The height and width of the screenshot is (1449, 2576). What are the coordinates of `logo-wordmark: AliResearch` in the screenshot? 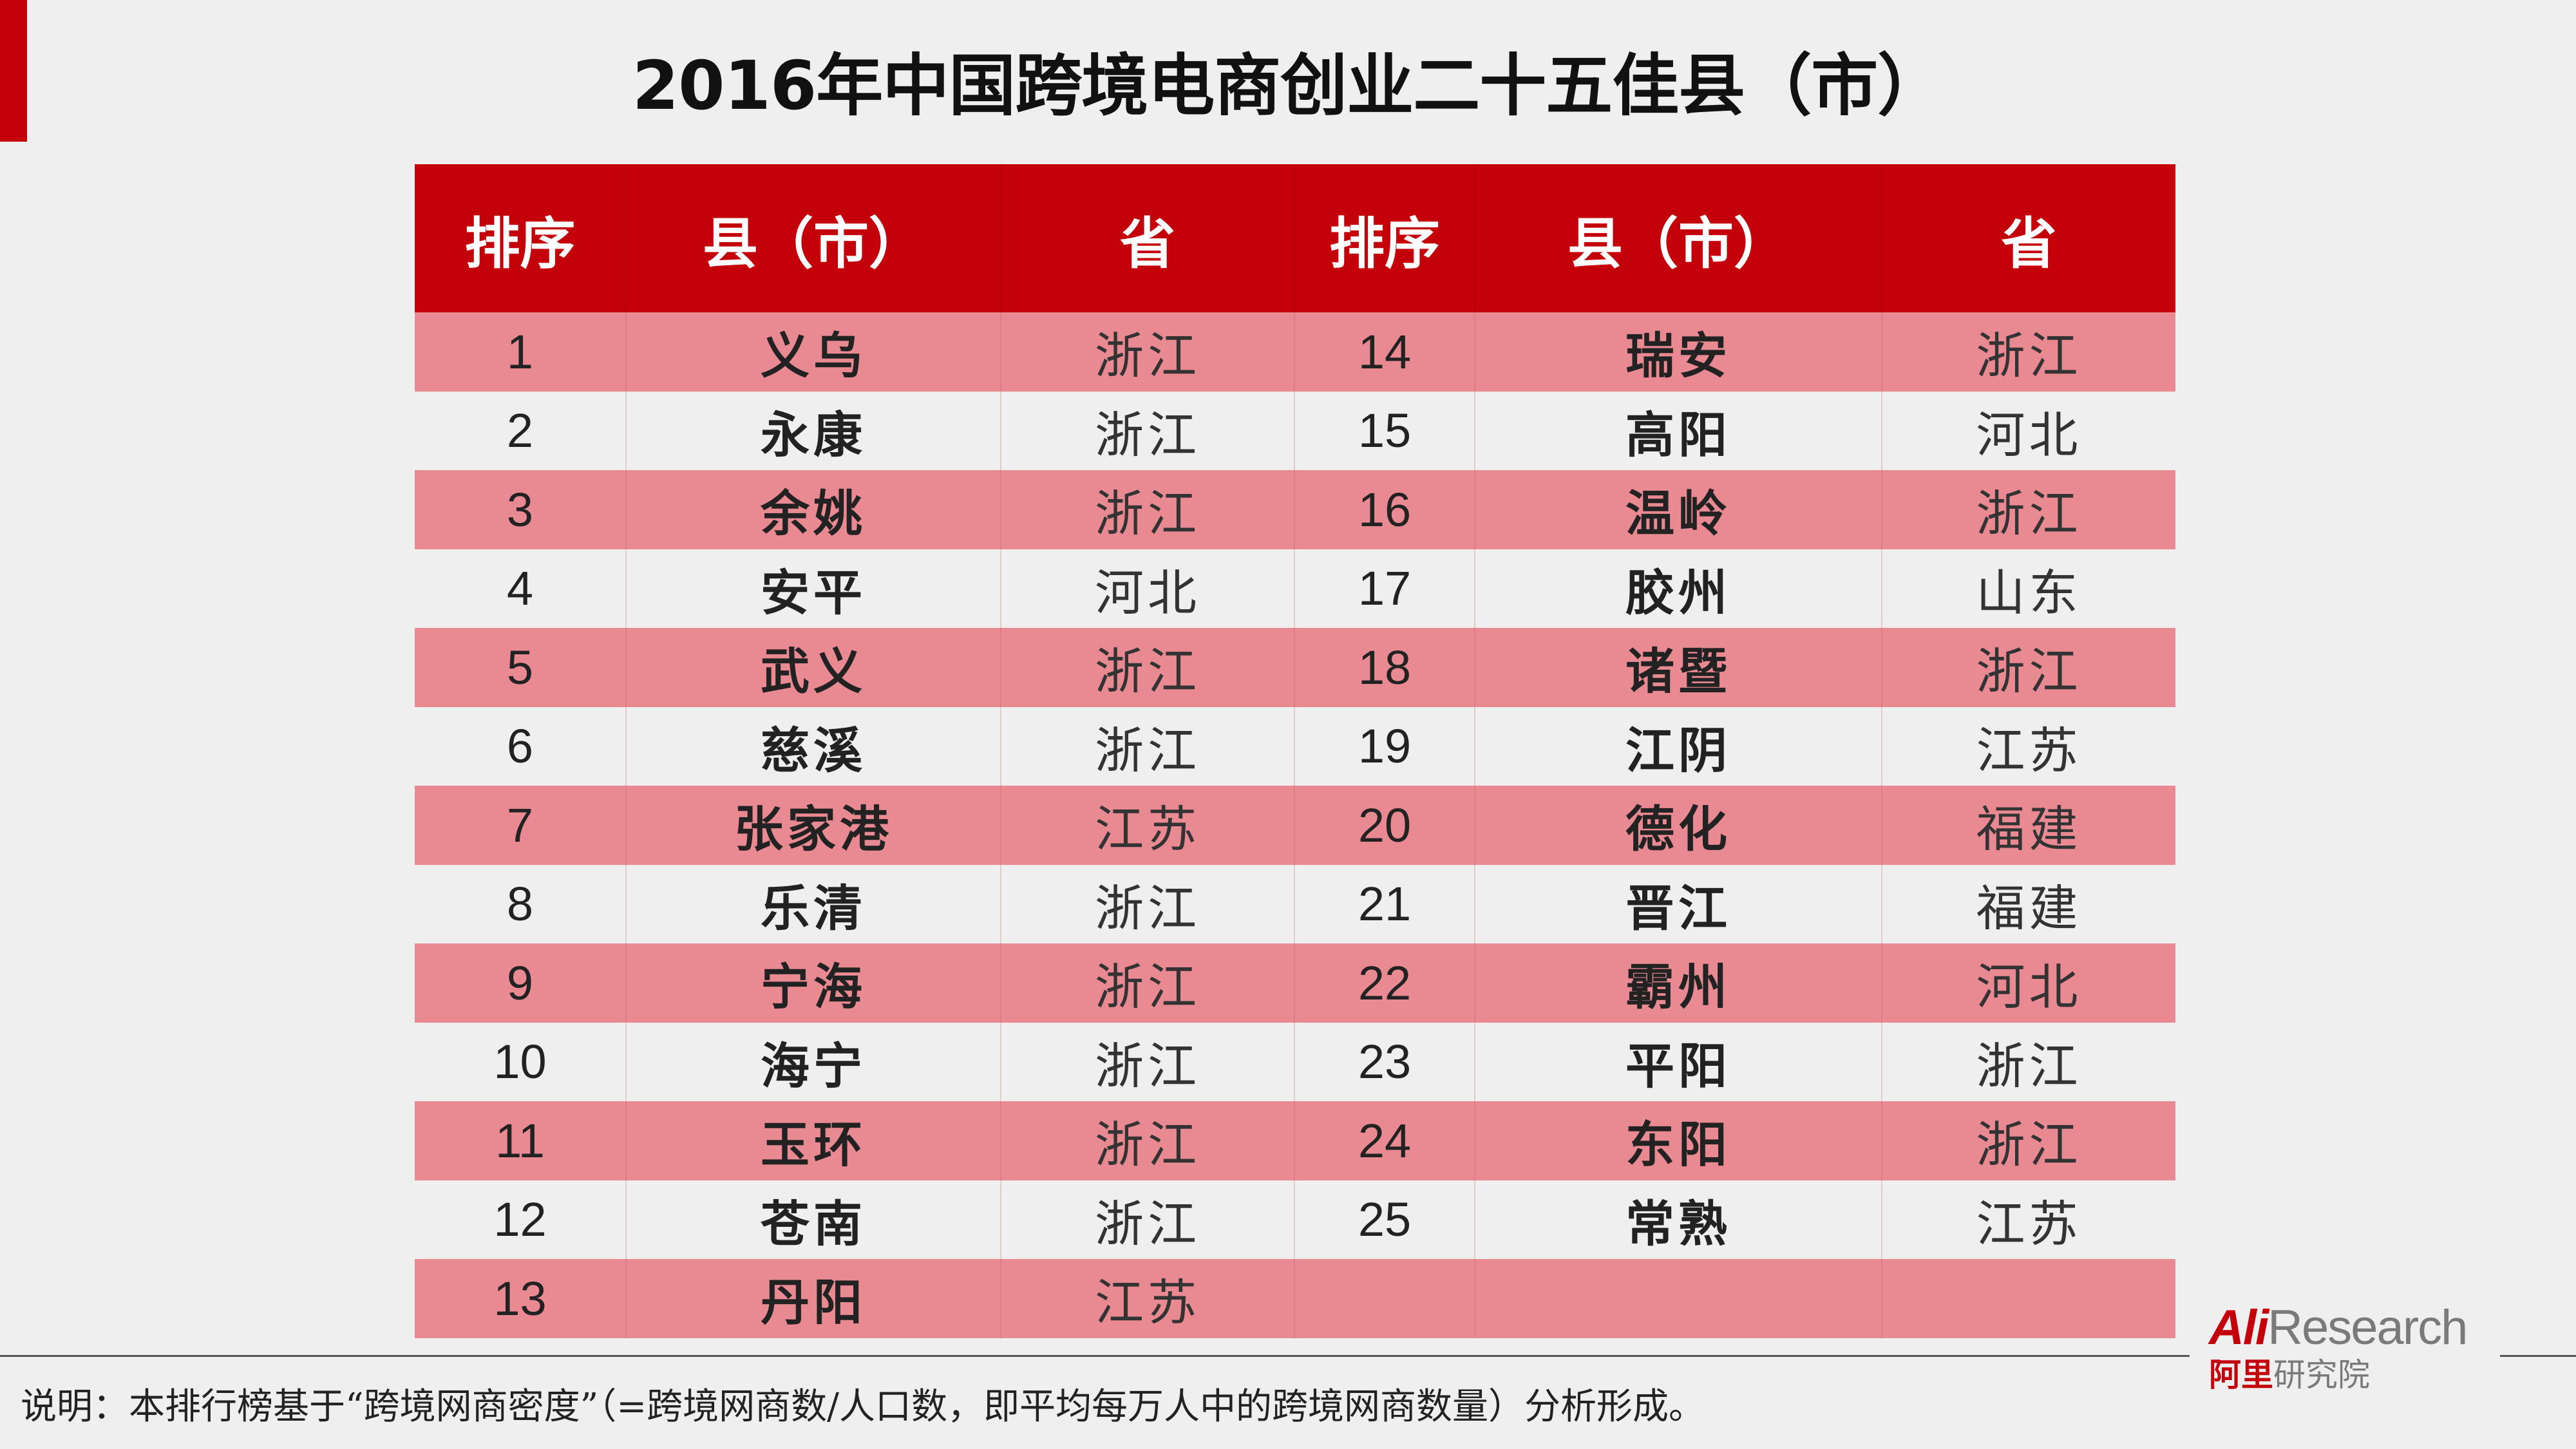 It's located at (2338, 1327).